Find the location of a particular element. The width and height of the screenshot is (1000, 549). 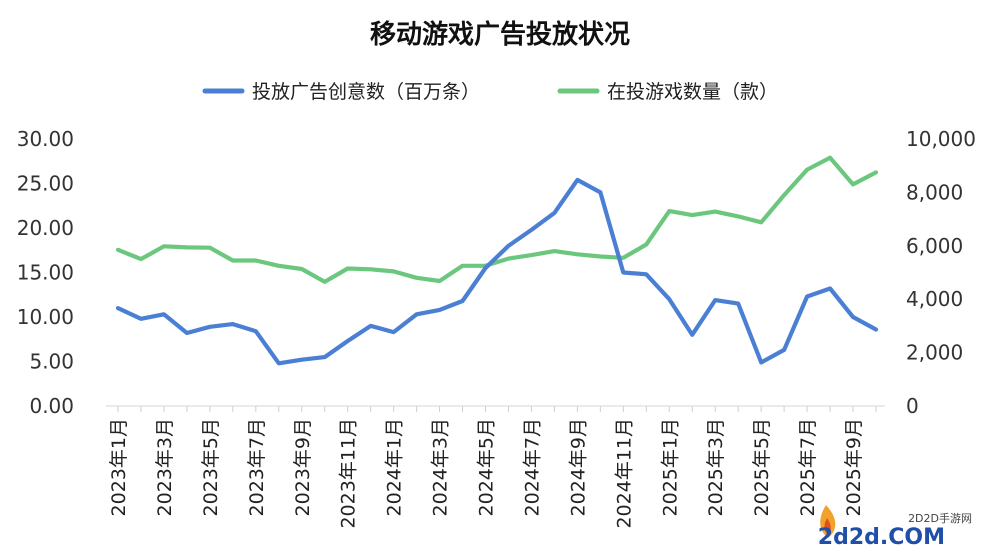

y-left-tick-label: 30.00 is located at coordinates (45, 139).